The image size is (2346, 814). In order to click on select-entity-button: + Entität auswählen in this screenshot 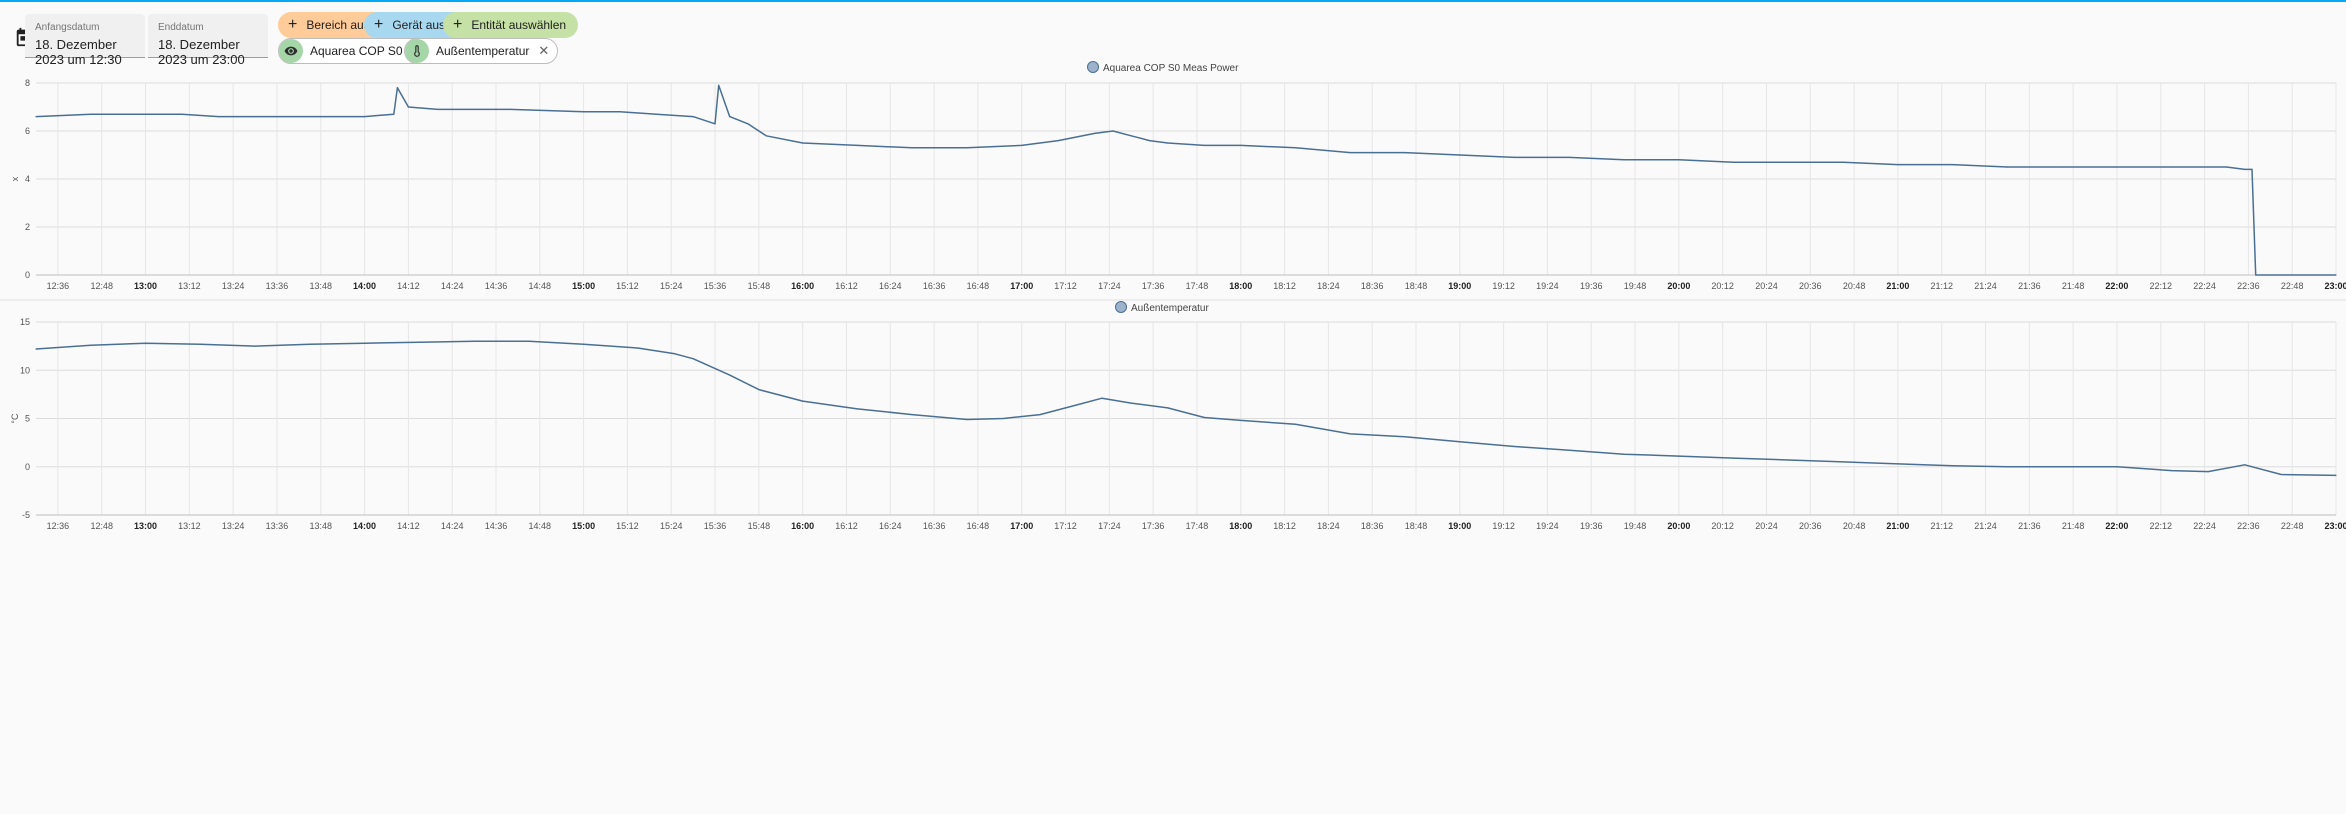, I will do `click(511, 25)`.